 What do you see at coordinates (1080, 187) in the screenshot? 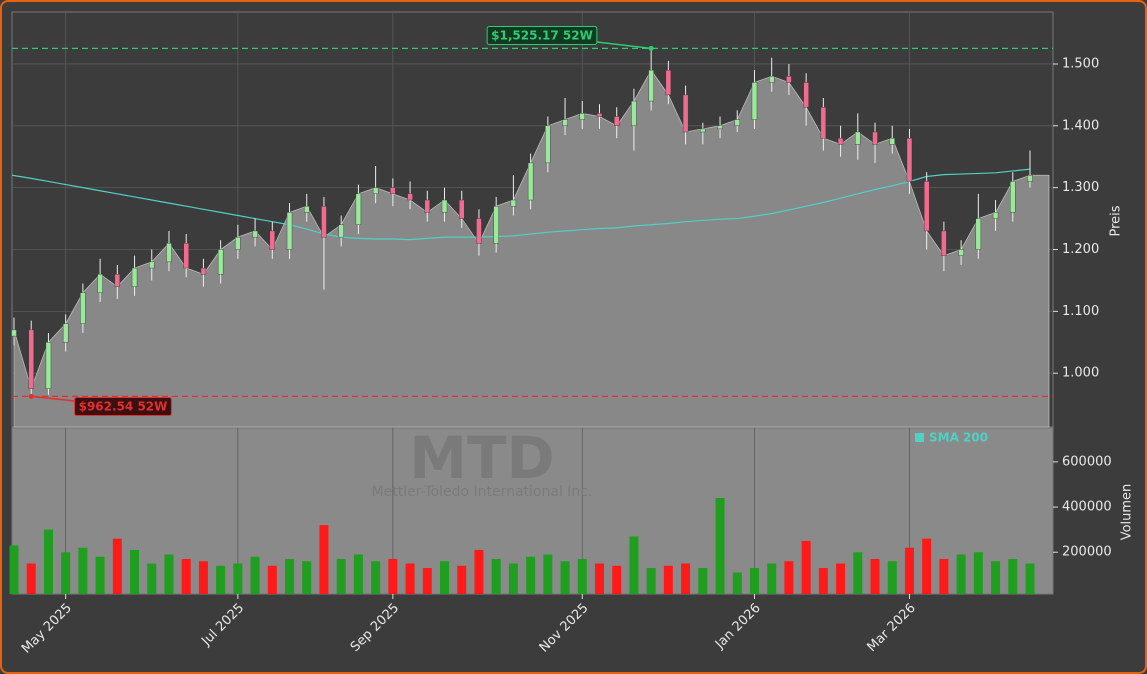
I see `y-tick-label: 1.300` at bounding box center [1080, 187].